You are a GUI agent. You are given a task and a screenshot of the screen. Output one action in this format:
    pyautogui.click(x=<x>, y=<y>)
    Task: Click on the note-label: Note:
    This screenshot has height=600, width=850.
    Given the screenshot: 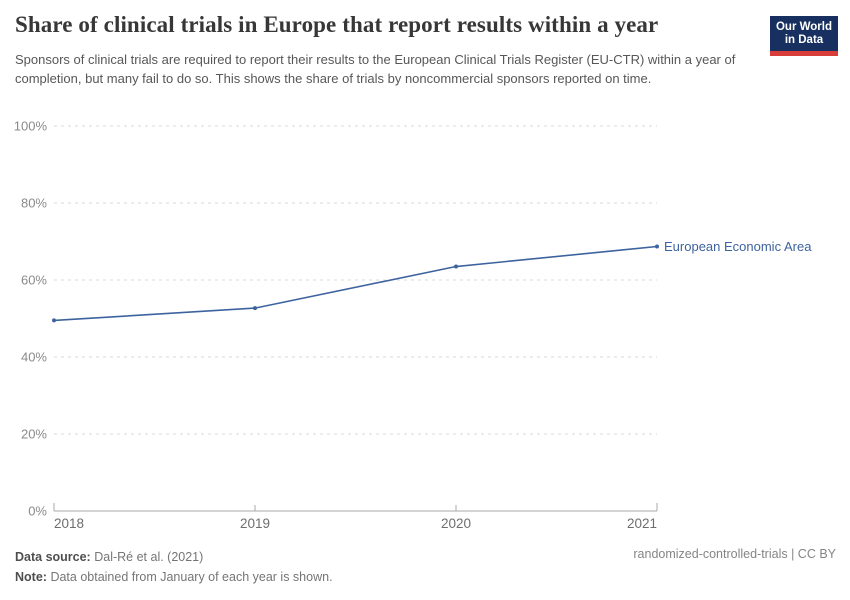 What is the action you would take?
    pyautogui.click(x=31, y=577)
    